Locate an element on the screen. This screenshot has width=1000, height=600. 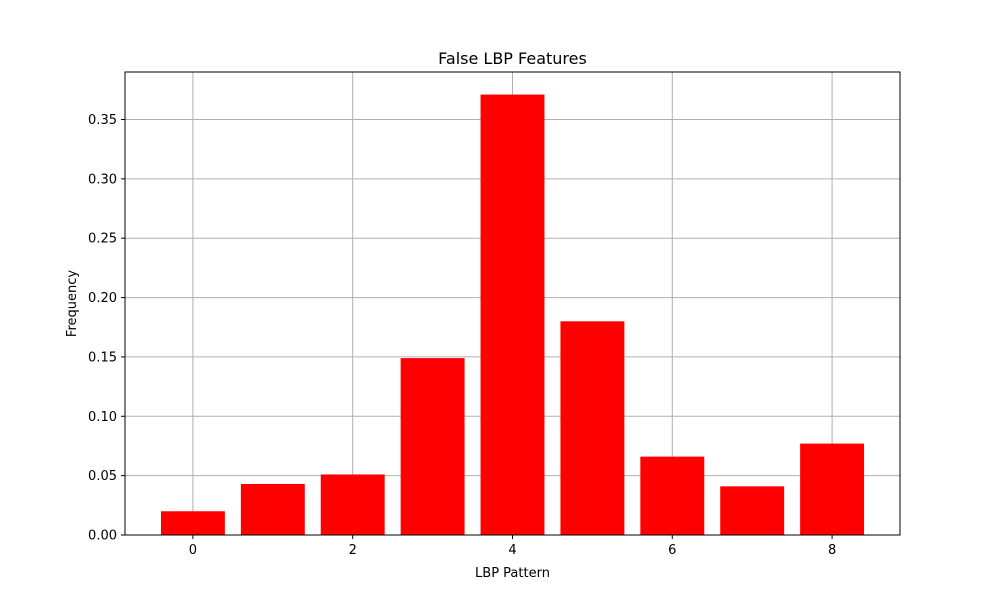
x-tick-label: 0 is located at coordinates (193, 550).